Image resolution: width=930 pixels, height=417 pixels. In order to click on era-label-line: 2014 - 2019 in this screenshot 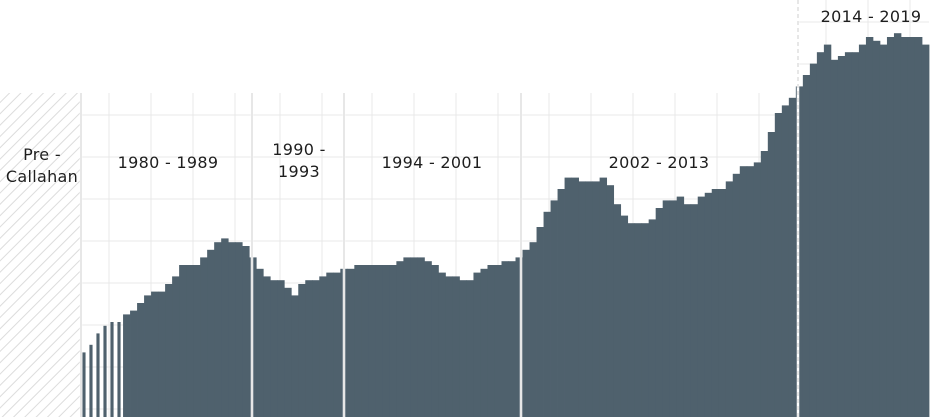, I will do `click(871, 16)`.